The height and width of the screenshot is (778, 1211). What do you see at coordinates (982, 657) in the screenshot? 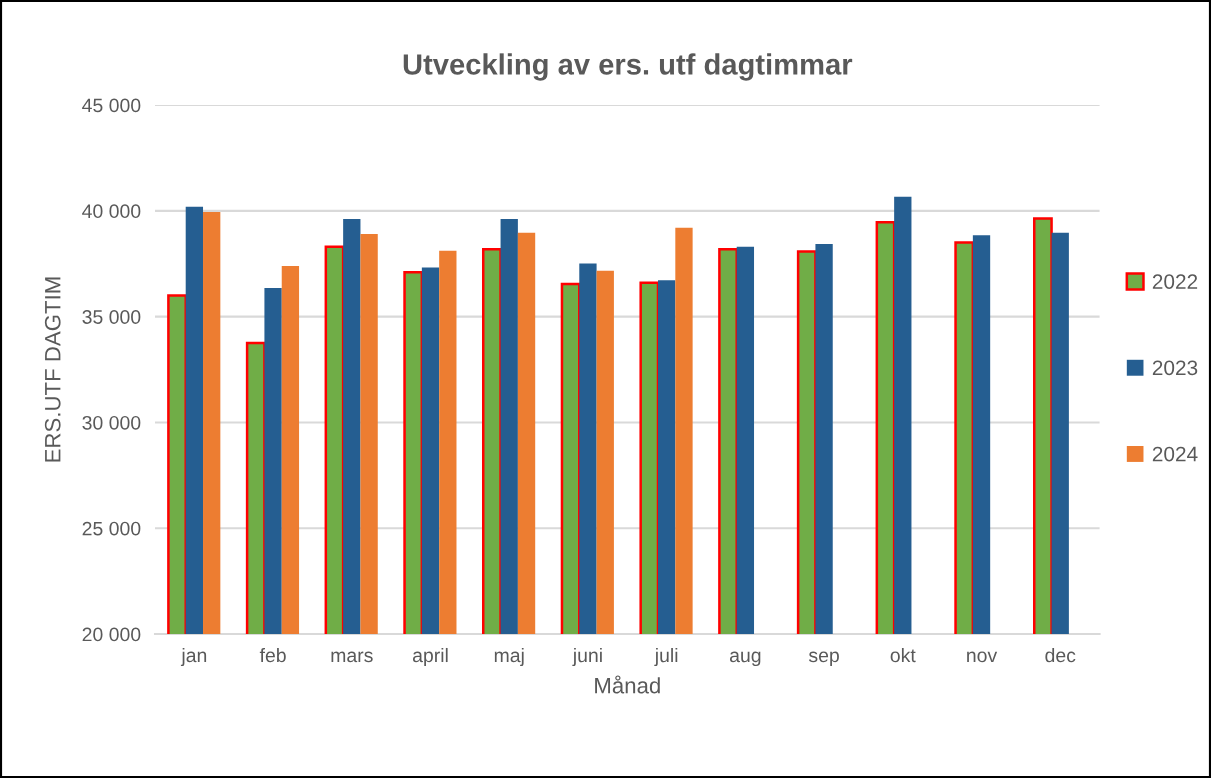
I see `x-tick-label: nov` at bounding box center [982, 657].